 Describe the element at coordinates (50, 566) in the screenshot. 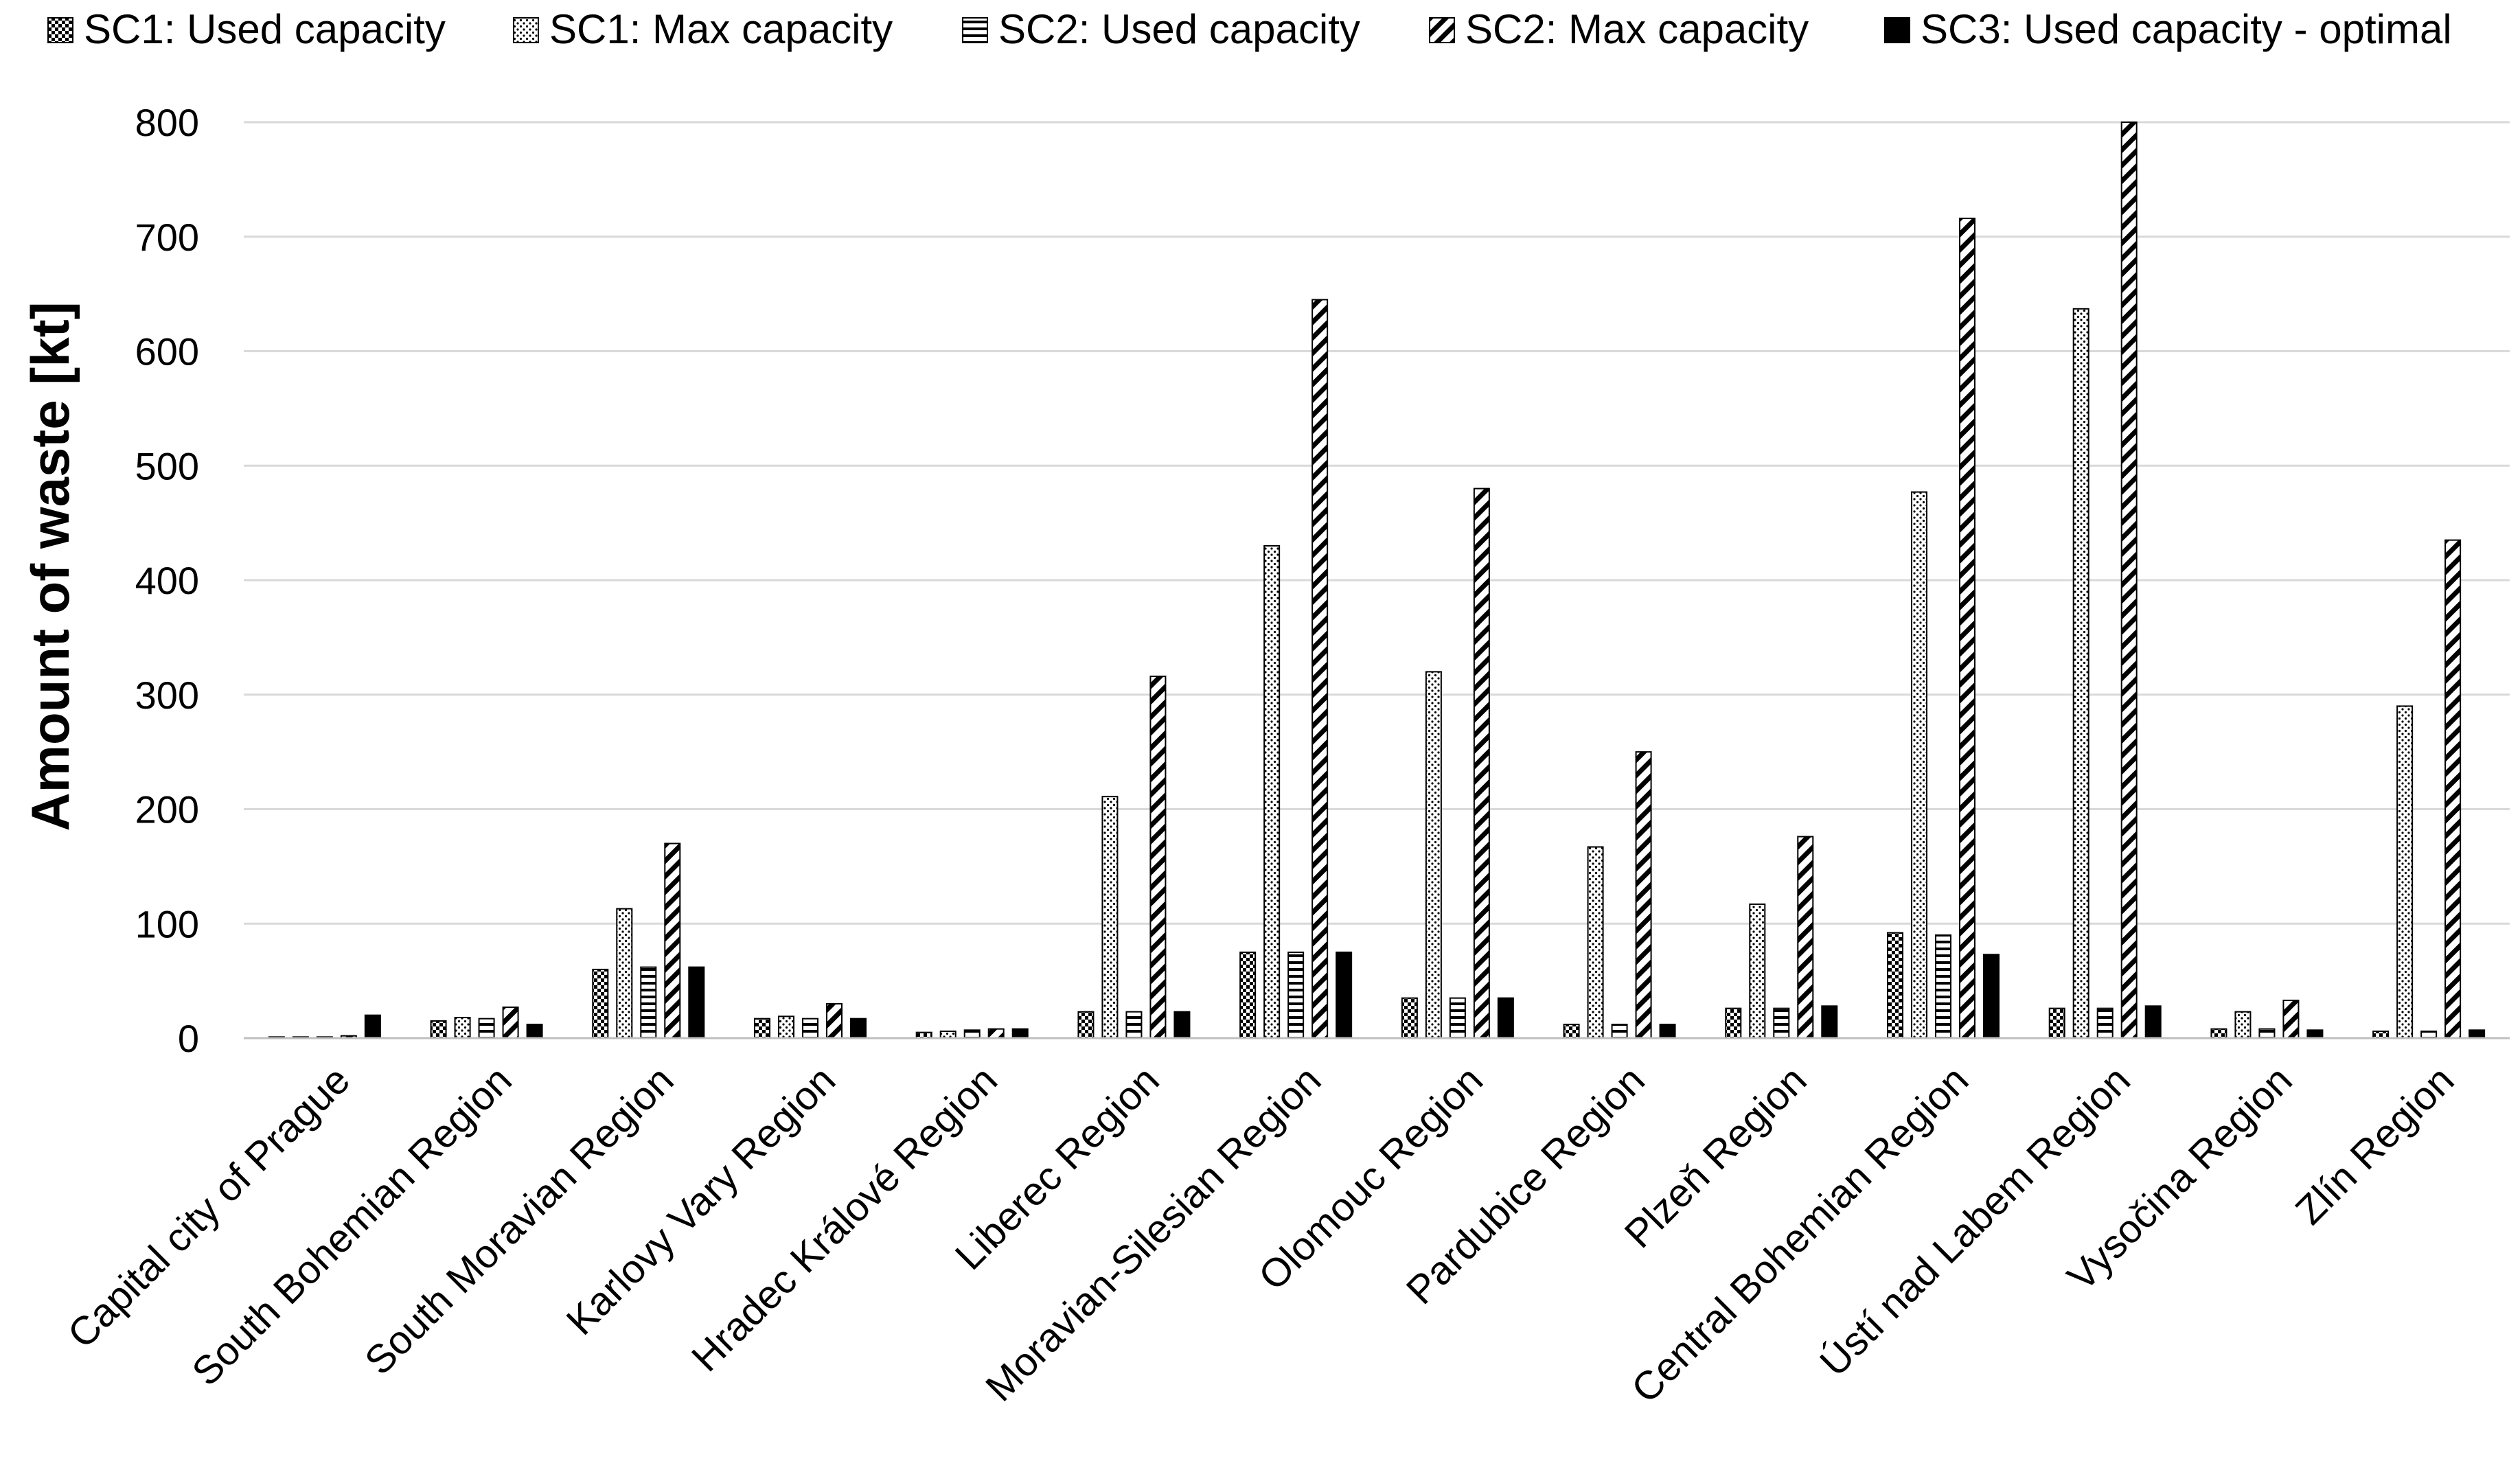

I see `y-axis-title: Amount of waste [kt]` at that location.